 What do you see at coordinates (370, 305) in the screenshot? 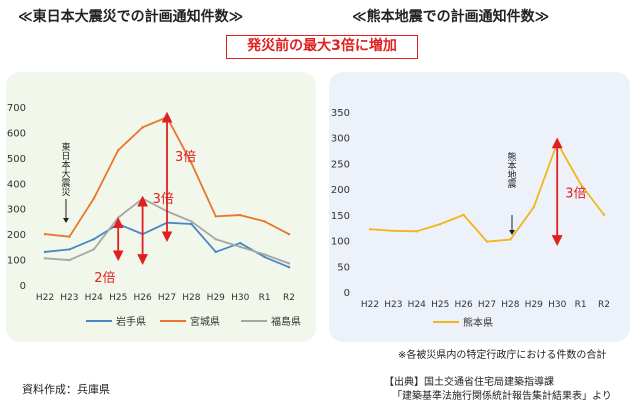
I see `right-x-tick-label: H22` at bounding box center [370, 305].